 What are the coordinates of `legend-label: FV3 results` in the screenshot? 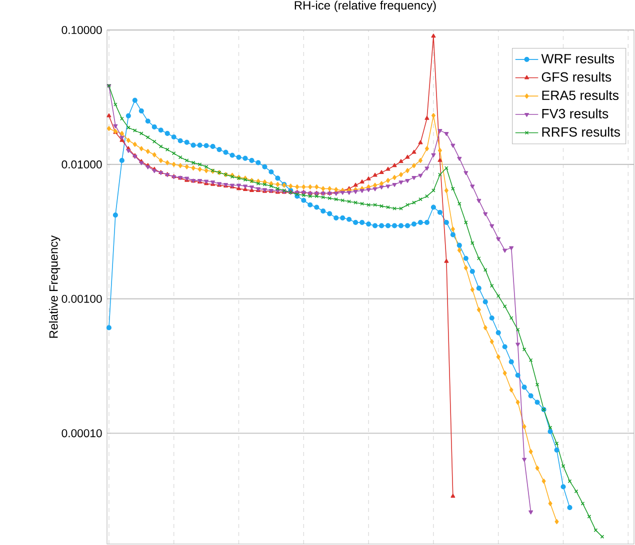 It's located at (575, 113).